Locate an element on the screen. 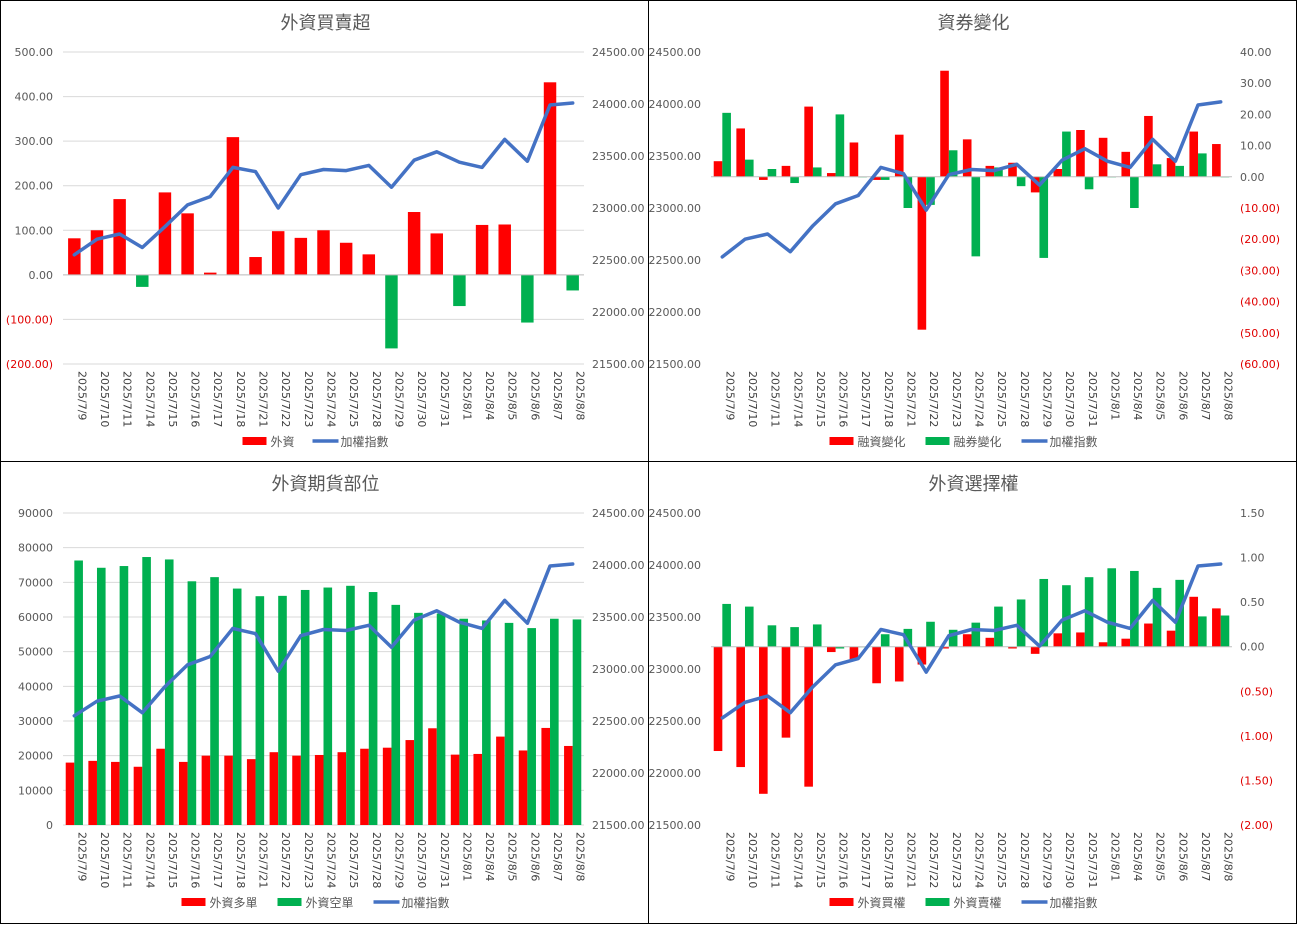 The width and height of the screenshot is (1297, 925). legend-label: 加權指數 is located at coordinates (426, 902).